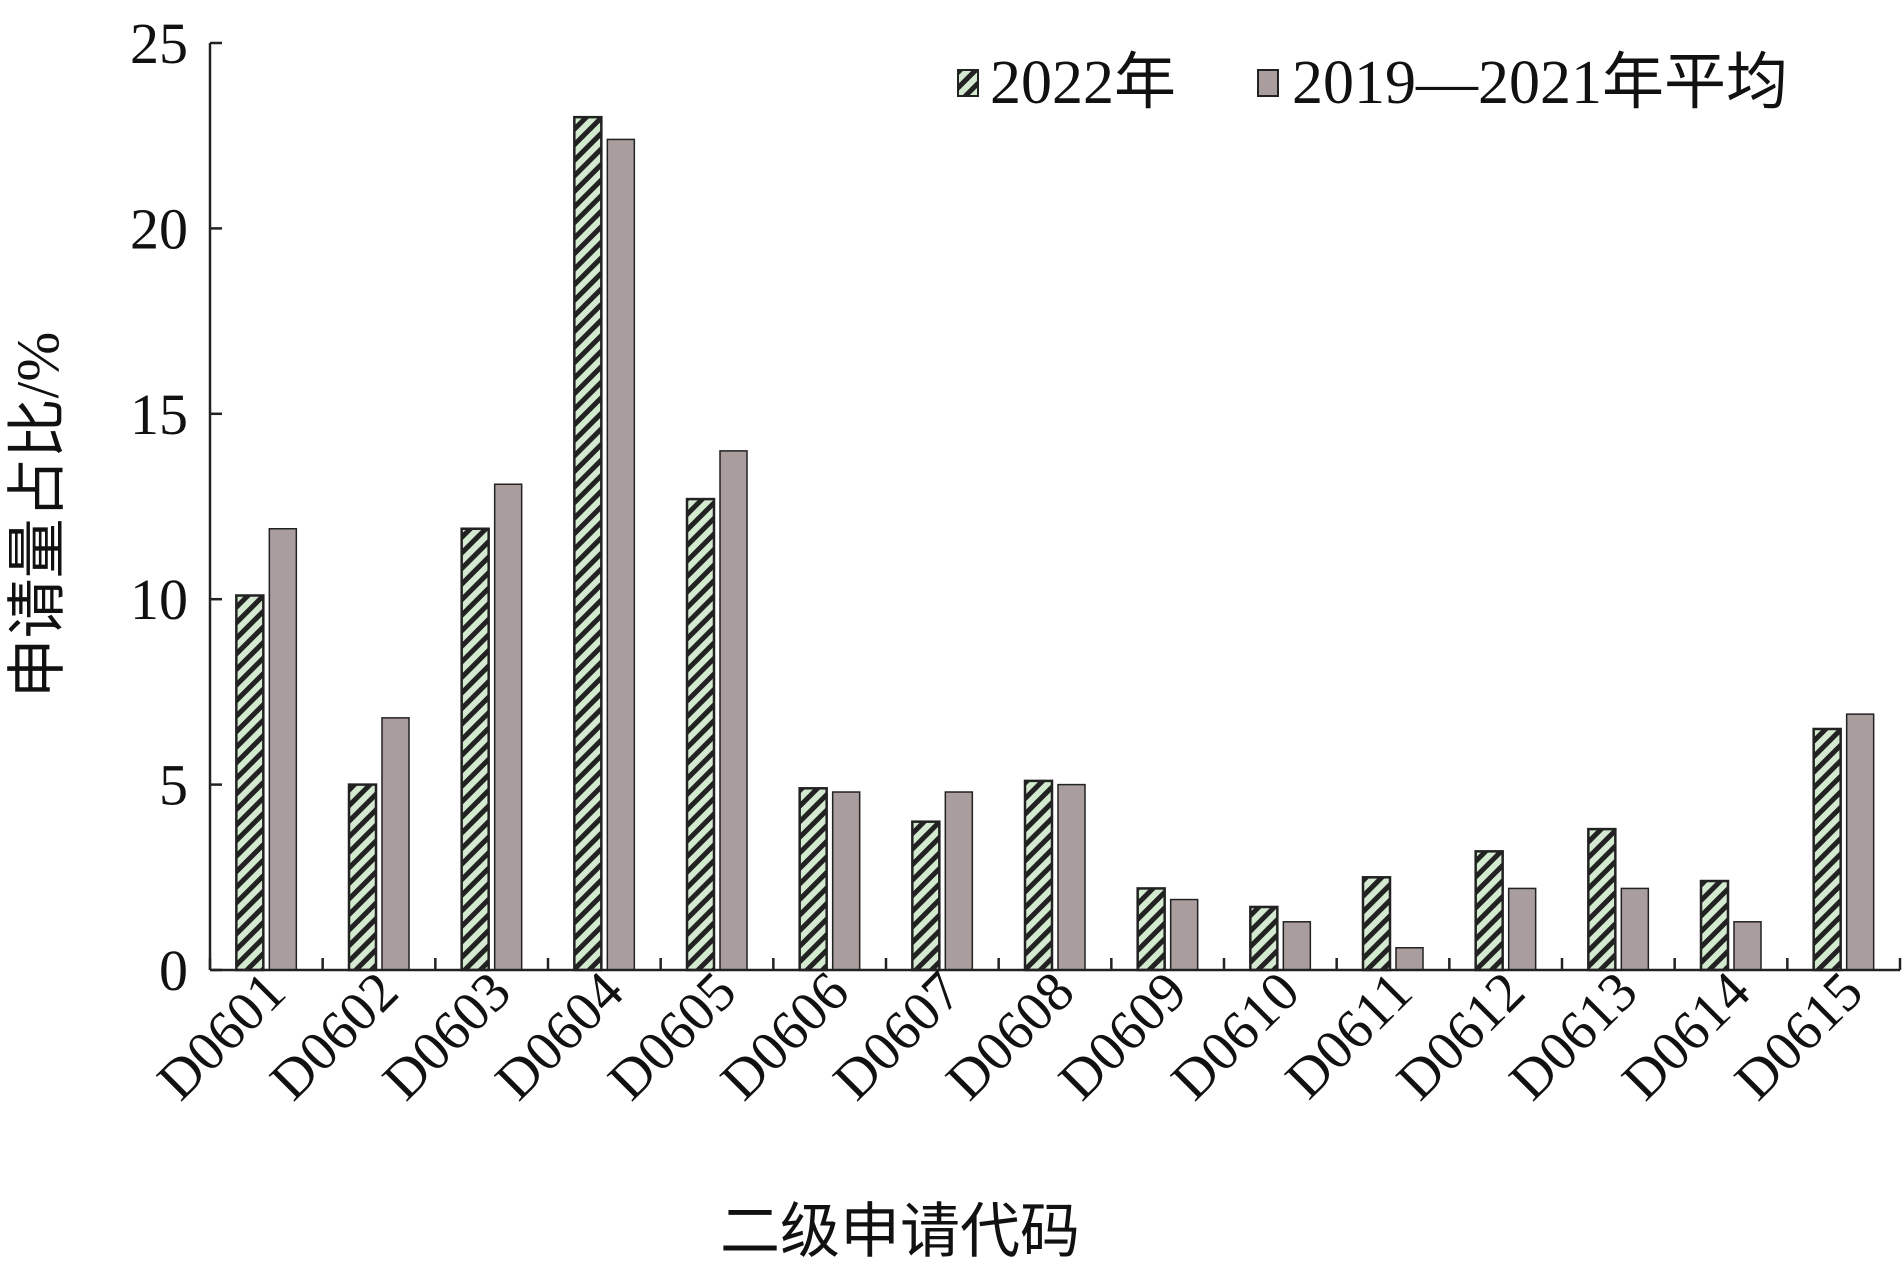 This screenshot has width=1904, height=1281. Describe the element at coordinates (173, 785) in the screenshot. I see `y-tick-label: 5` at that location.